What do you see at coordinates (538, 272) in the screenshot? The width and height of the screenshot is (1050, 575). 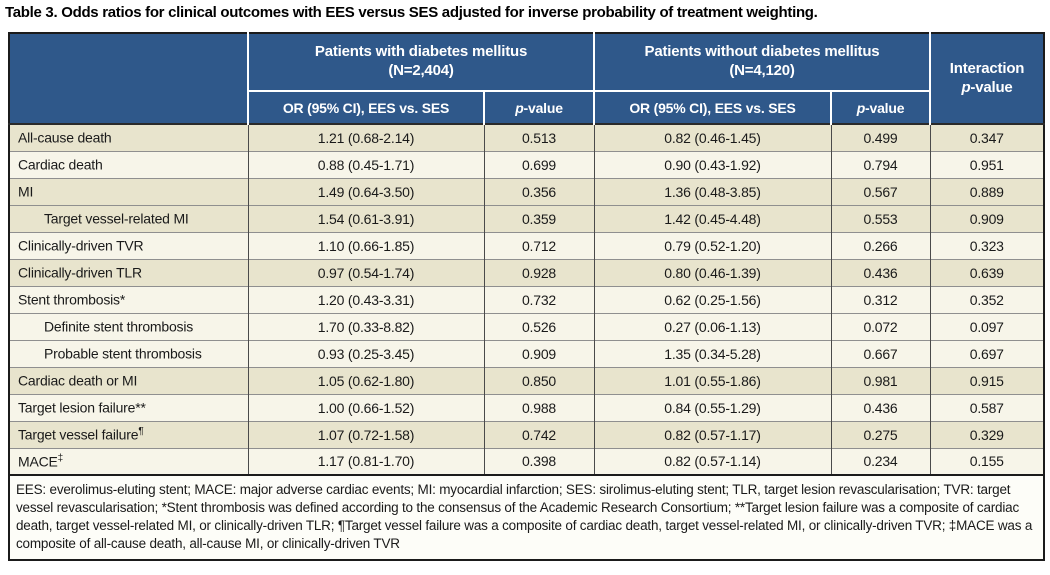 I see `p-value-diabetes: 0.928` at bounding box center [538, 272].